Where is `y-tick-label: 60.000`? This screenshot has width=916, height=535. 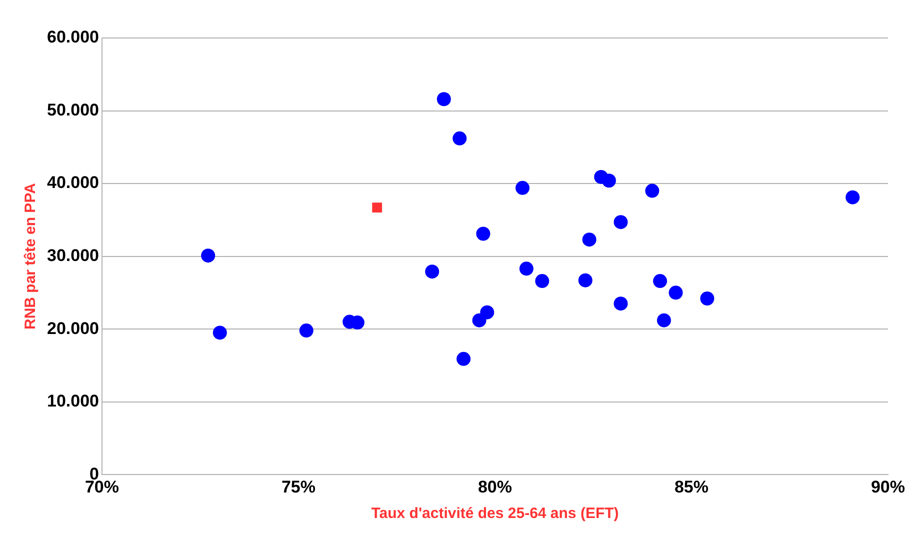
y-tick-label: 60.000 is located at coordinates (72, 37).